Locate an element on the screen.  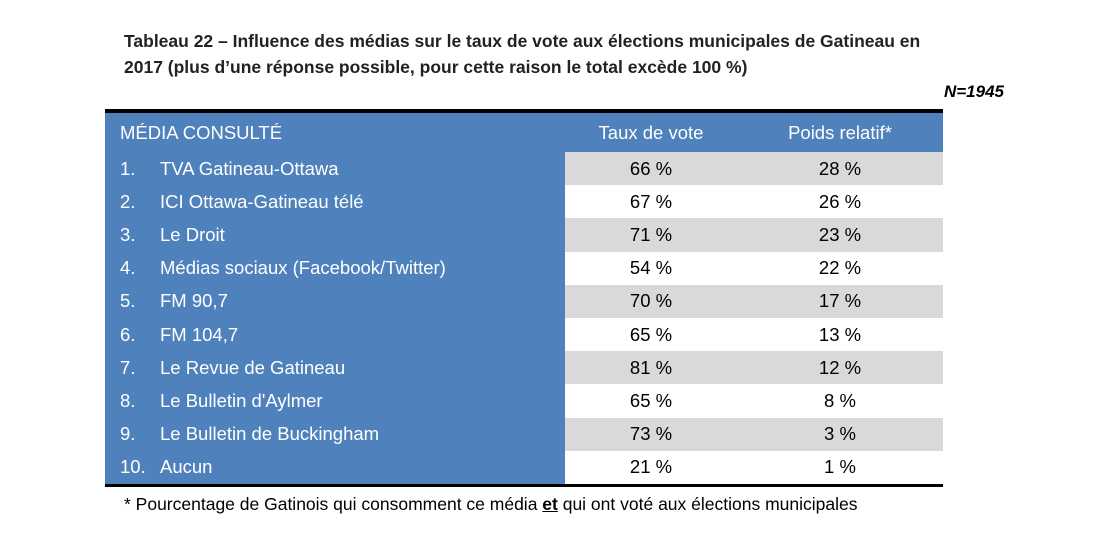
media-cell: 2. ICI Ottawa-Gatineau télé is located at coordinates (335, 202).